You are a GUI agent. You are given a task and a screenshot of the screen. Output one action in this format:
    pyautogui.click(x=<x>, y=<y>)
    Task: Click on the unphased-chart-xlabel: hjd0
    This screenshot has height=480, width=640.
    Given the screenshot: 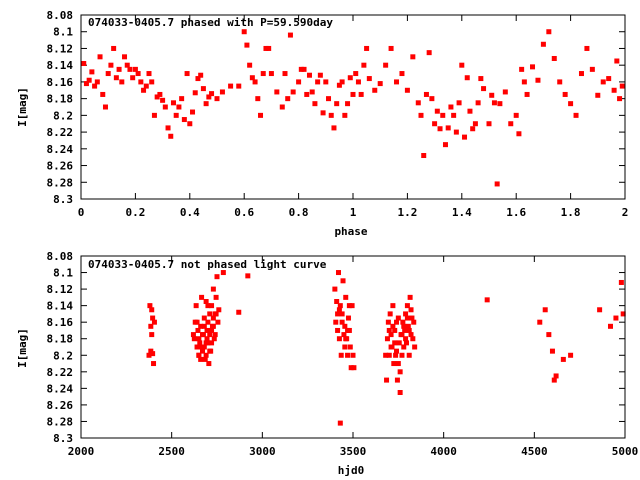 What is the action you would take?
    pyautogui.click(x=351, y=470)
    